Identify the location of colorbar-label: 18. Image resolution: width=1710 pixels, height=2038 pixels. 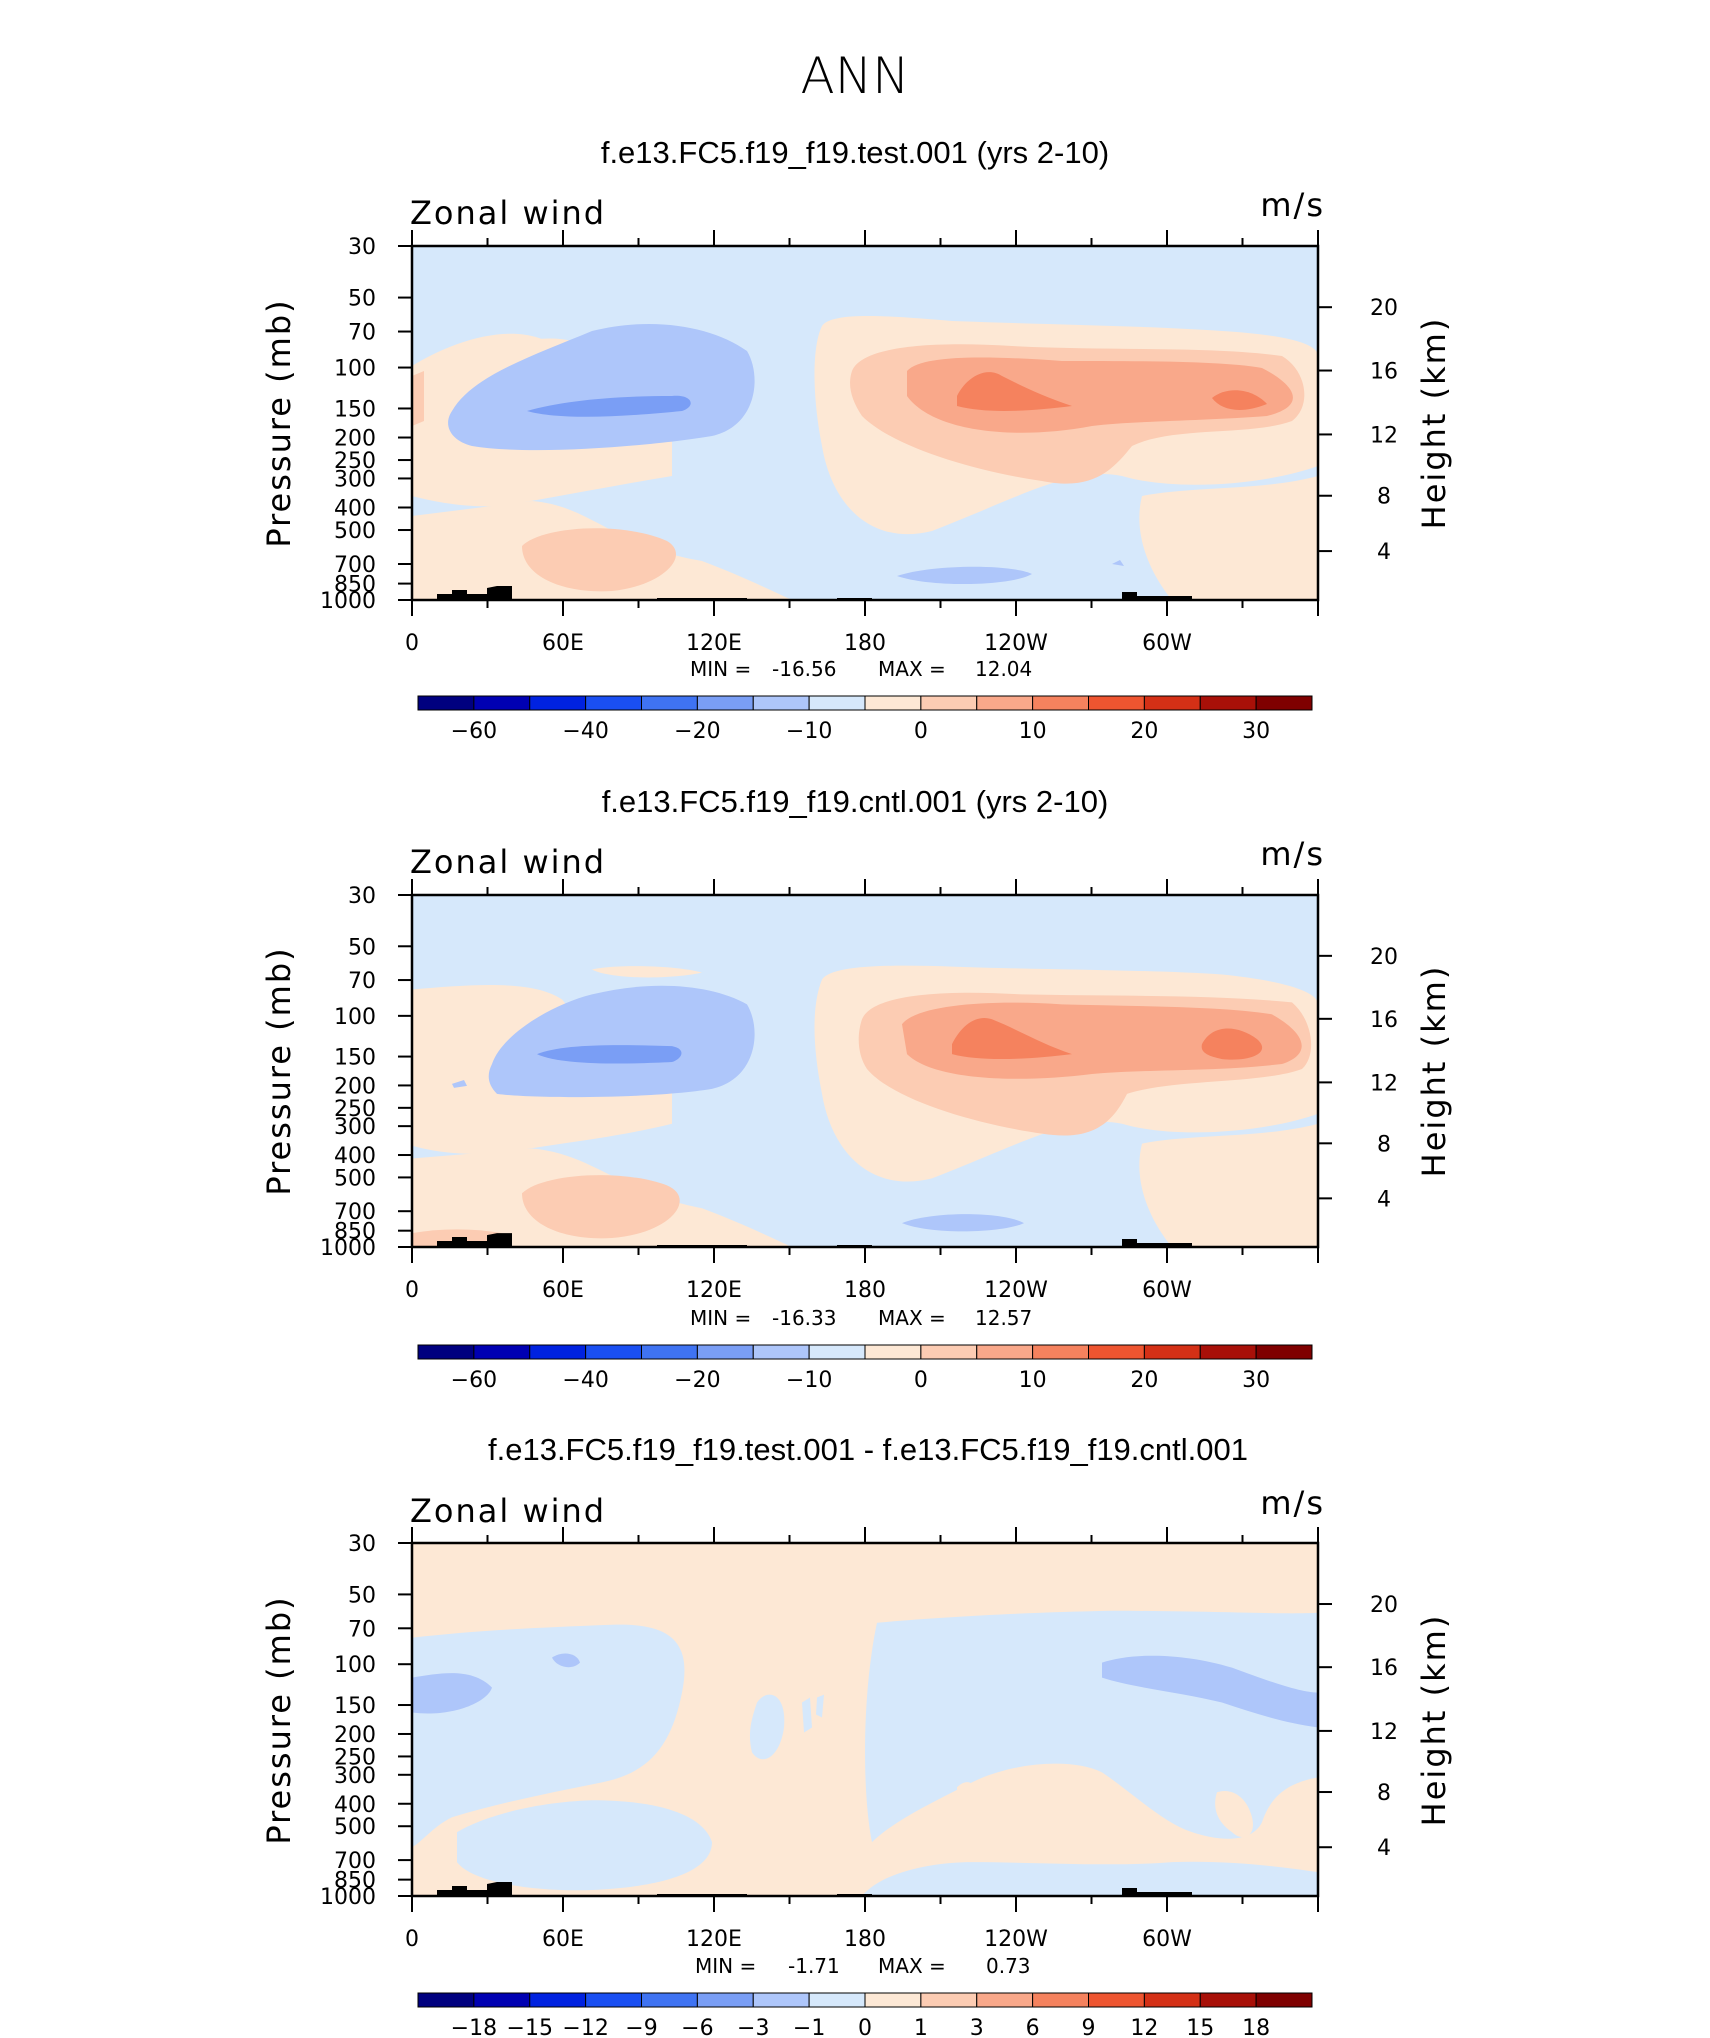
(1256, 2027).